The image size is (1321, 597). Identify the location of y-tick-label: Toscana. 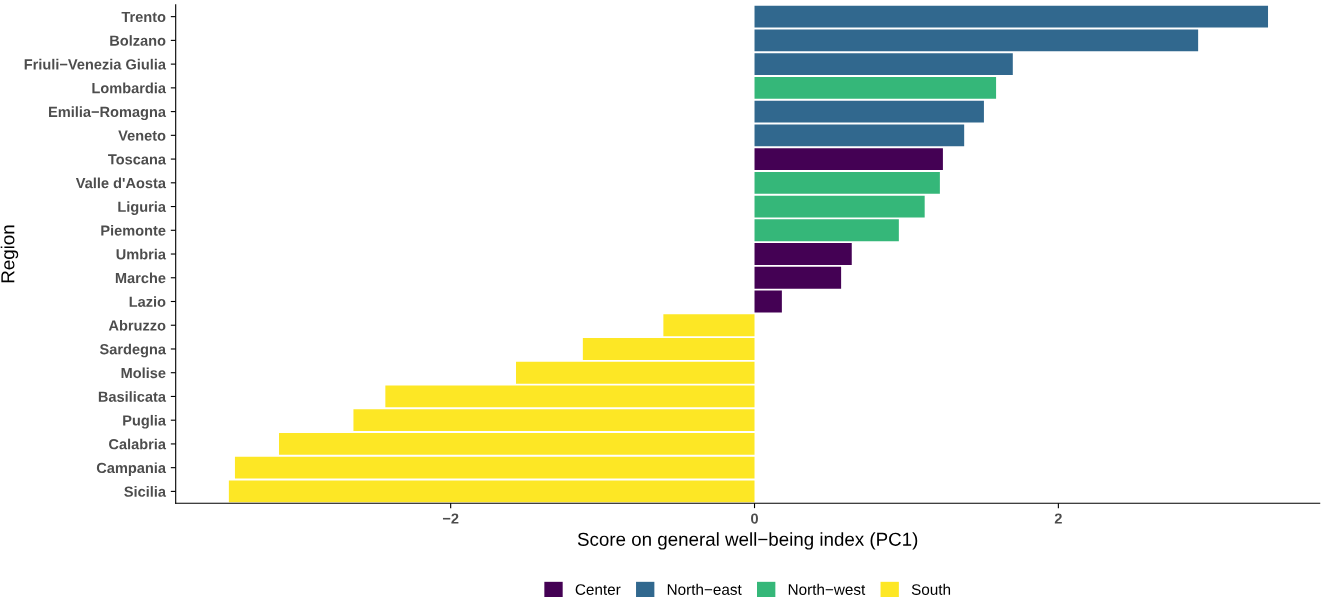
(137, 159).